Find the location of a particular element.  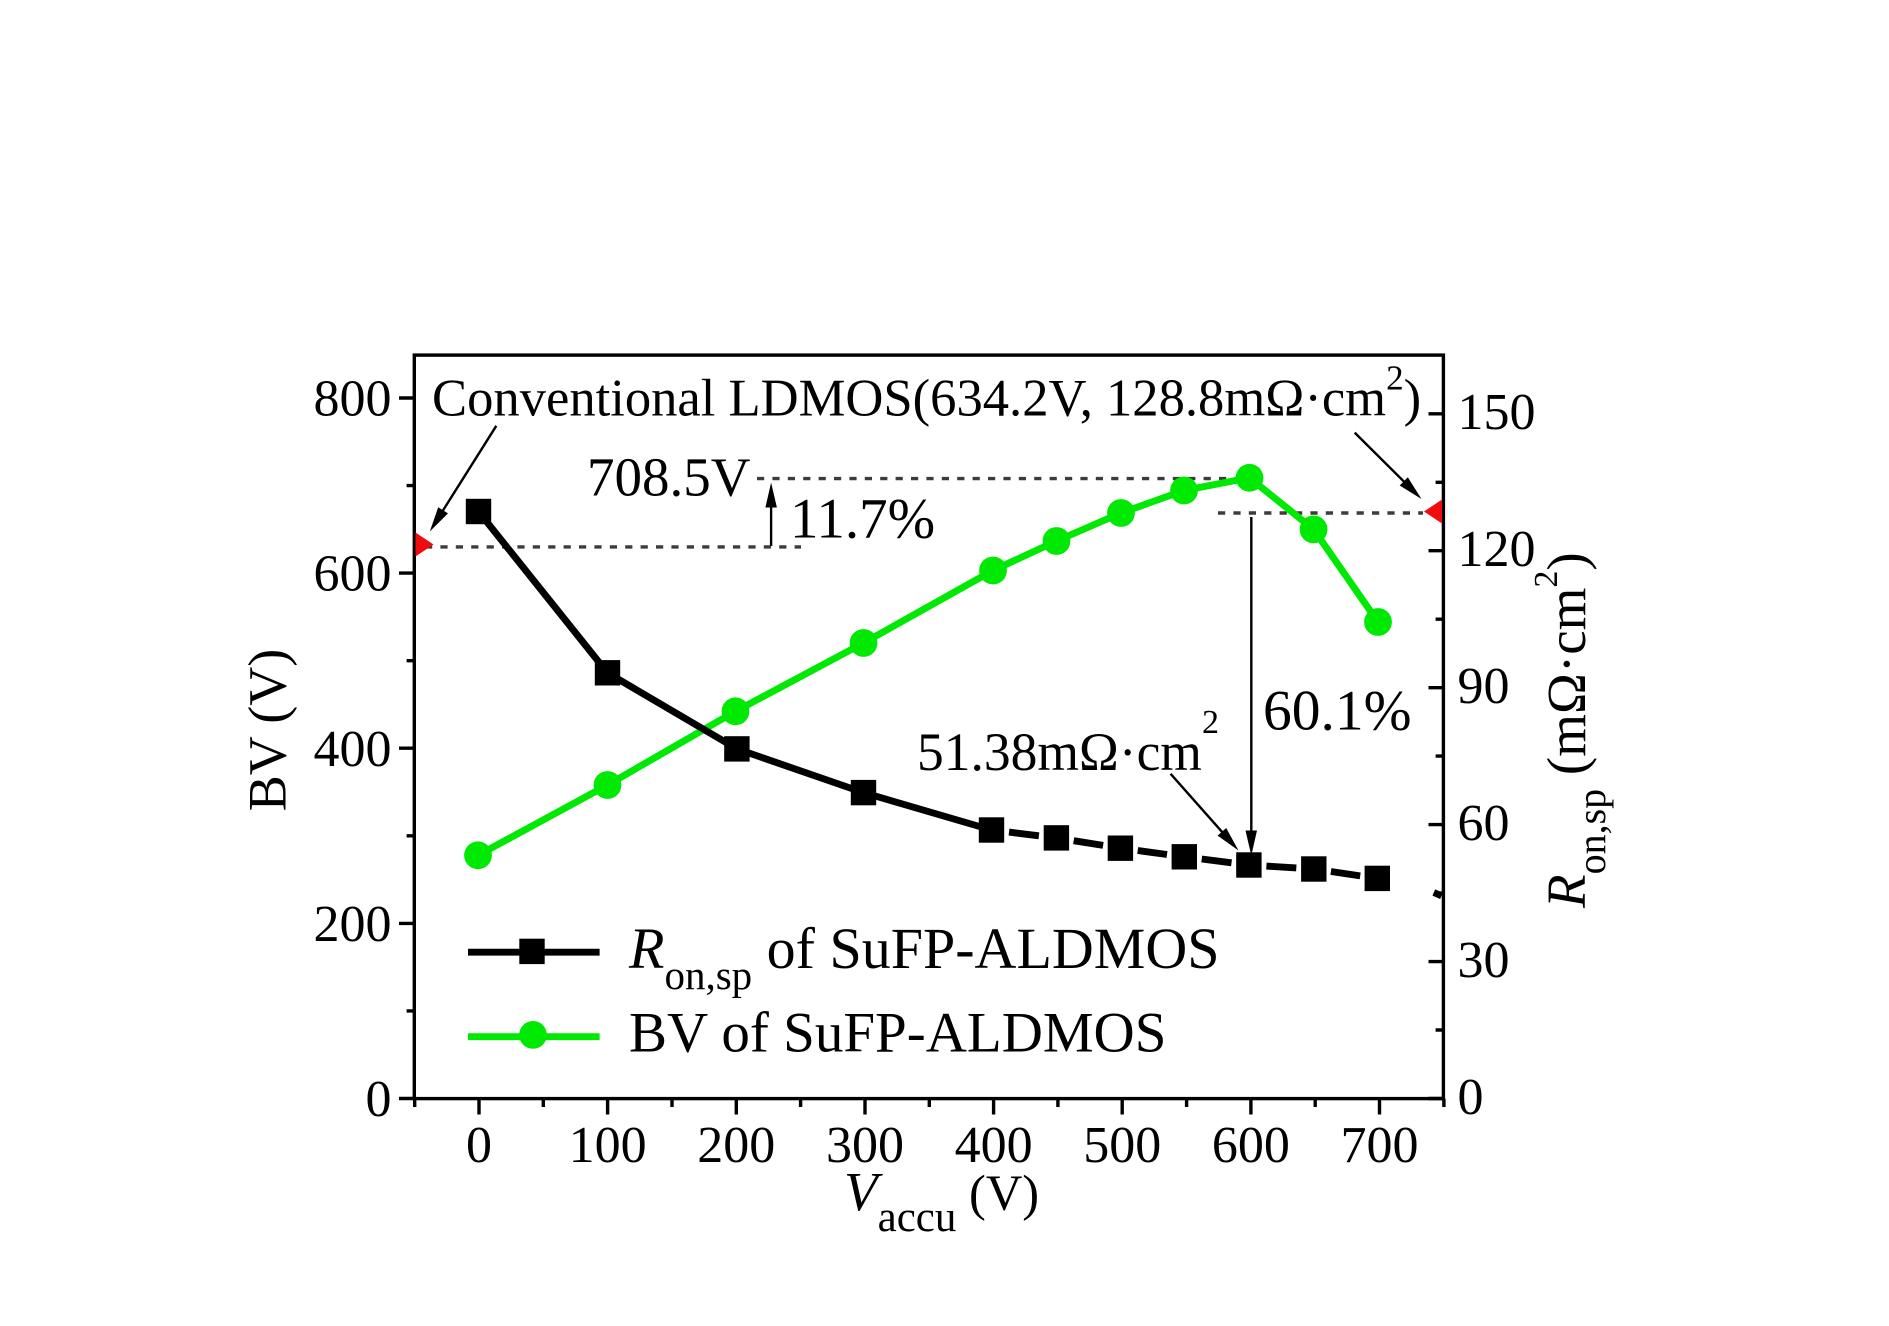

svg-text: 11.7% is located at coordinates (862, 519).